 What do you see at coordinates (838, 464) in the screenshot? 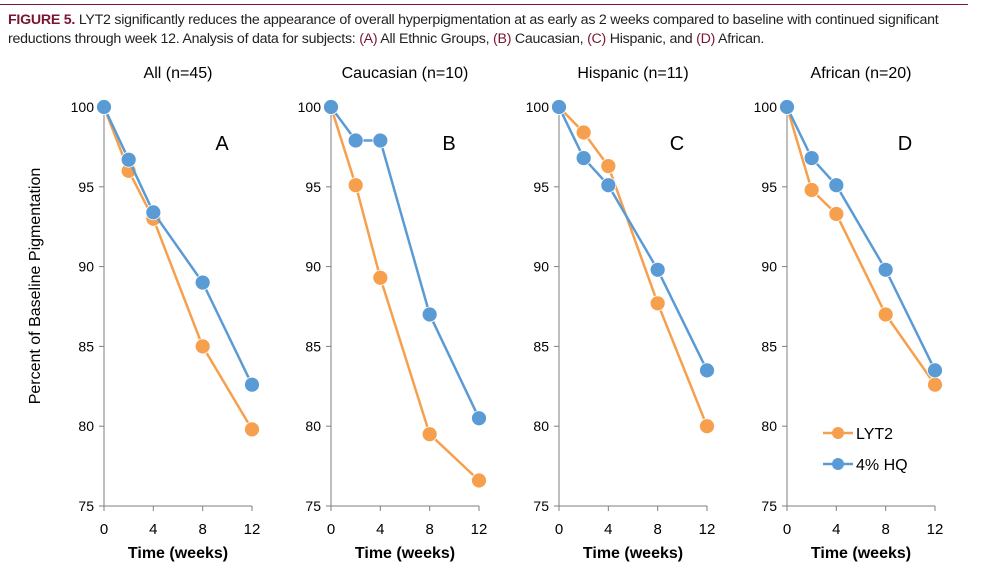
I see `legend-marker` at bounding box center [838, 464].